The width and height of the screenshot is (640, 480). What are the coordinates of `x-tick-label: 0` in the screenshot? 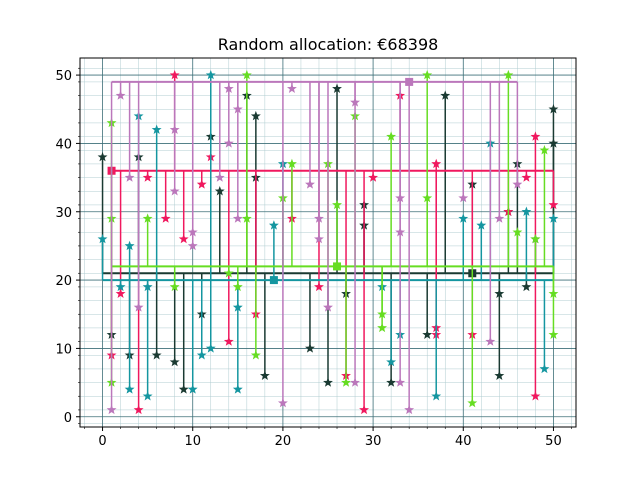 It's located at (102, 441).